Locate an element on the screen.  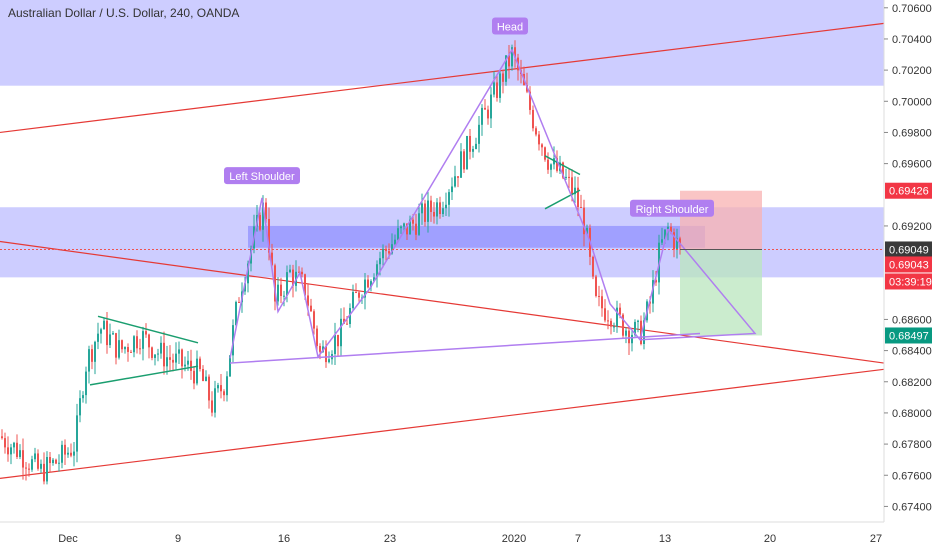
price-badge-1: 0.69426 is located at coordinates (909, 192).